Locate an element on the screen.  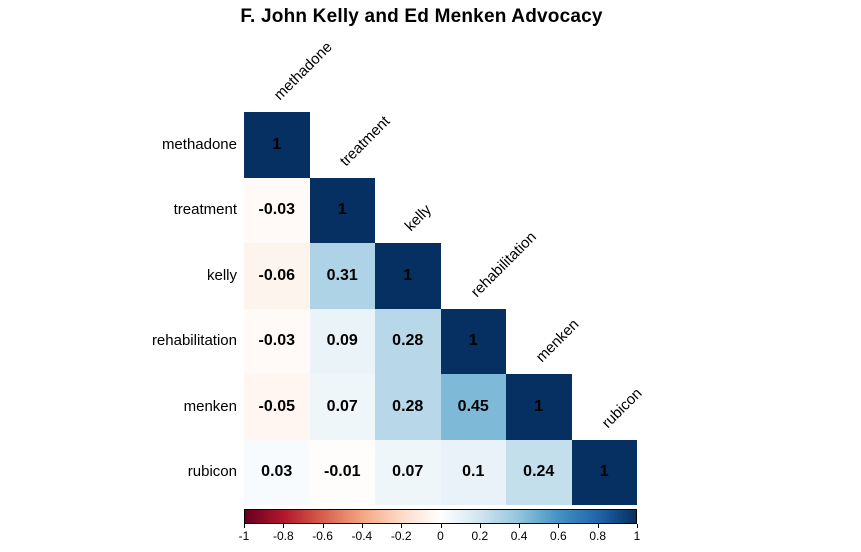
matrix-cell: 0.31 is located at coordinates (342, 276).